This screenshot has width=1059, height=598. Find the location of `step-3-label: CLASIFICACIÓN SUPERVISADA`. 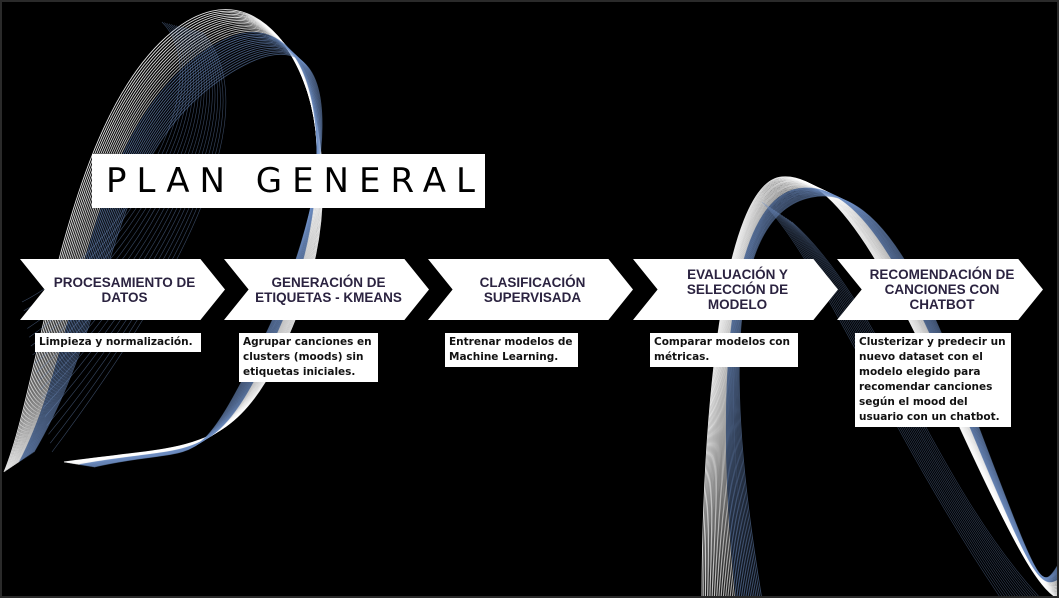

step-3-label: CLASIFICACIÓN SUPERVISADA is located at coordinates (532, 289).